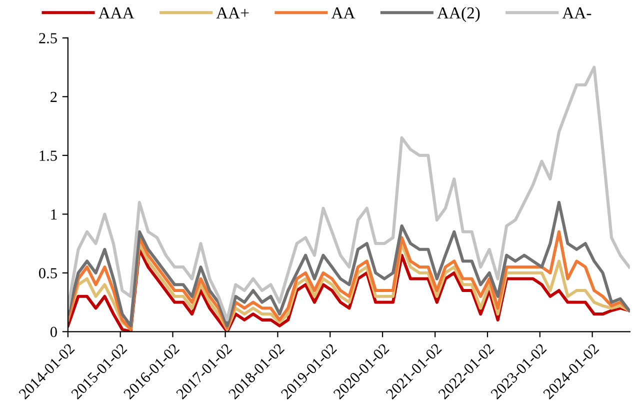 This screenshot has height=412, width=635. Describe the element at coordinates (116, 12) in the screenshot. I see `legend-label: AAA` at that location.